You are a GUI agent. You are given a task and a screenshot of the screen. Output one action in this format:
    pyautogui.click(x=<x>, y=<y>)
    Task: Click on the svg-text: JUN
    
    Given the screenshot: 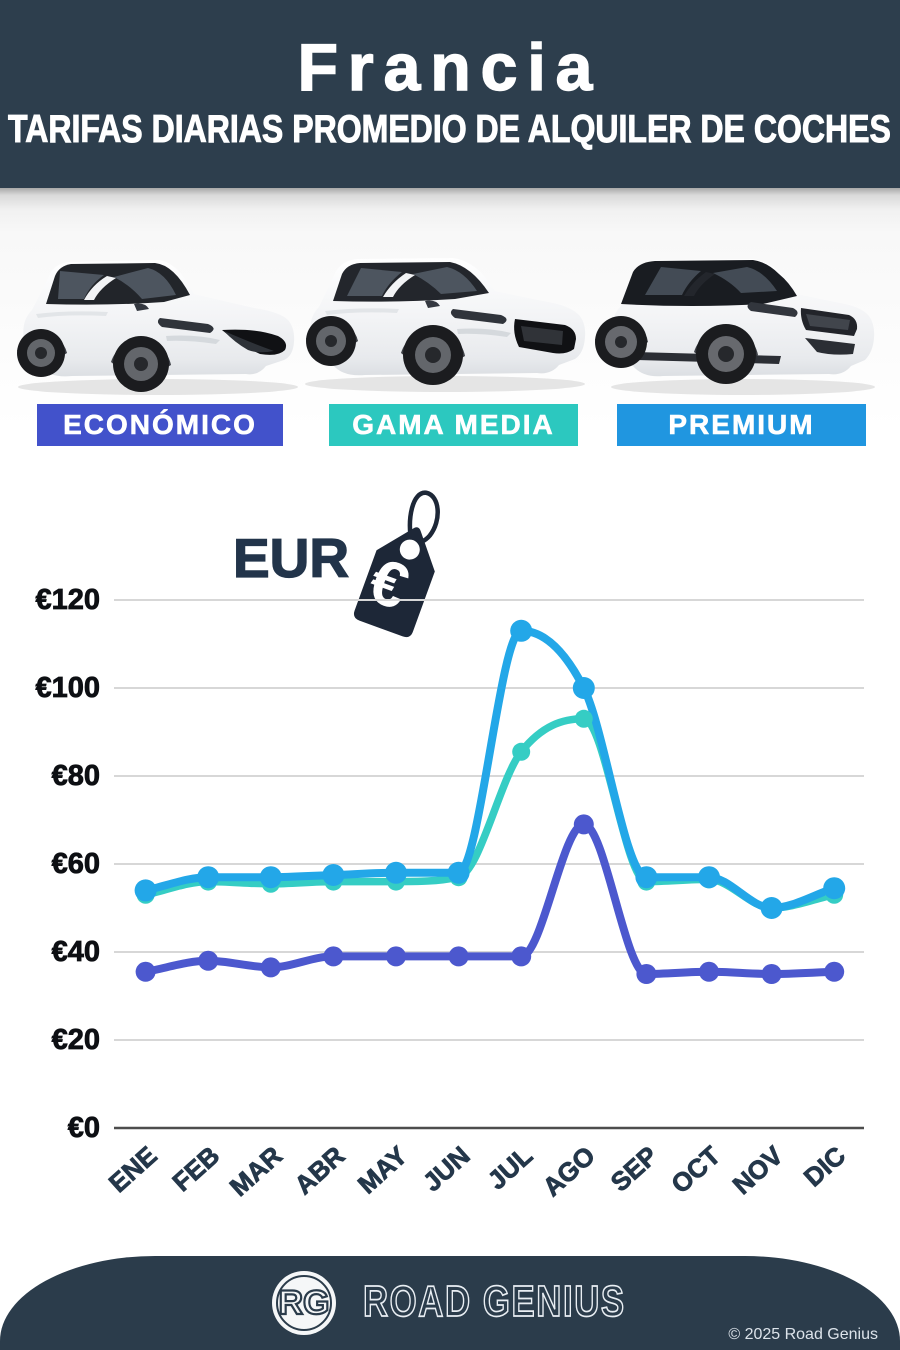 What is the action you would take?
    pyautogui.click(x=446, y=1168)
    